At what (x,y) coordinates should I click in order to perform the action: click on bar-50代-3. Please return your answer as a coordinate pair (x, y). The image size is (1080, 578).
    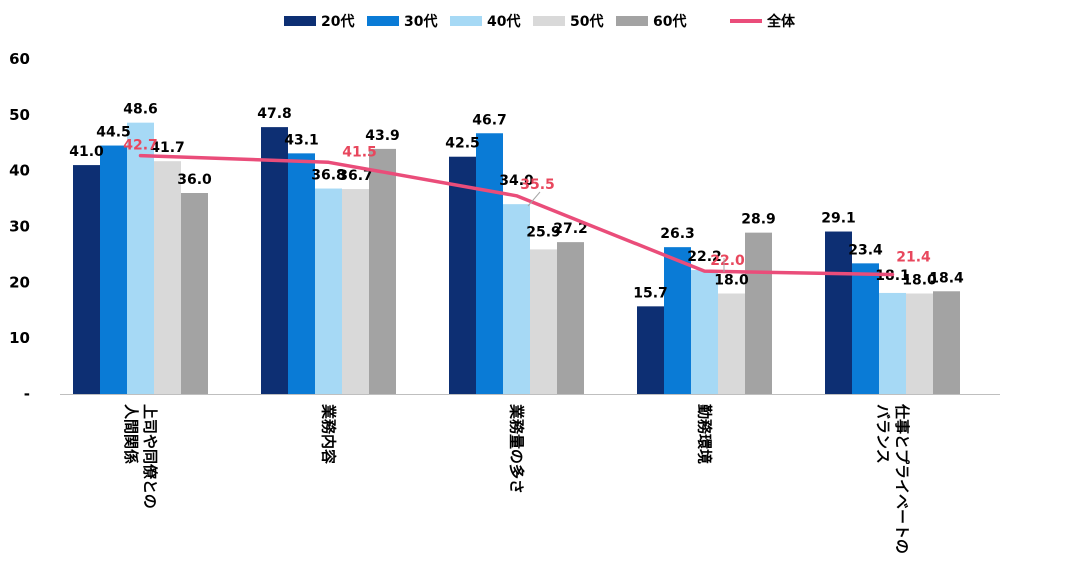
    Looking at the image, I should click on (731, 343).